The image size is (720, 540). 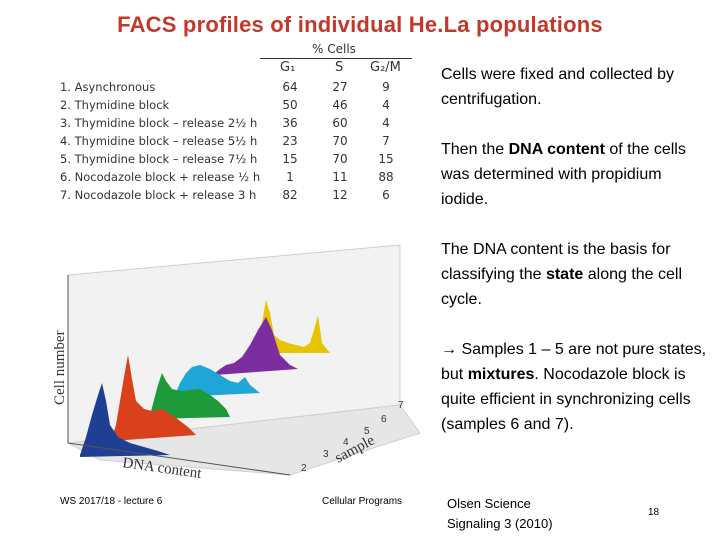 What do you see at coordinates (336, 58) in the screenshot?
I see `table-header-rule` at bounding box center [336, 58].